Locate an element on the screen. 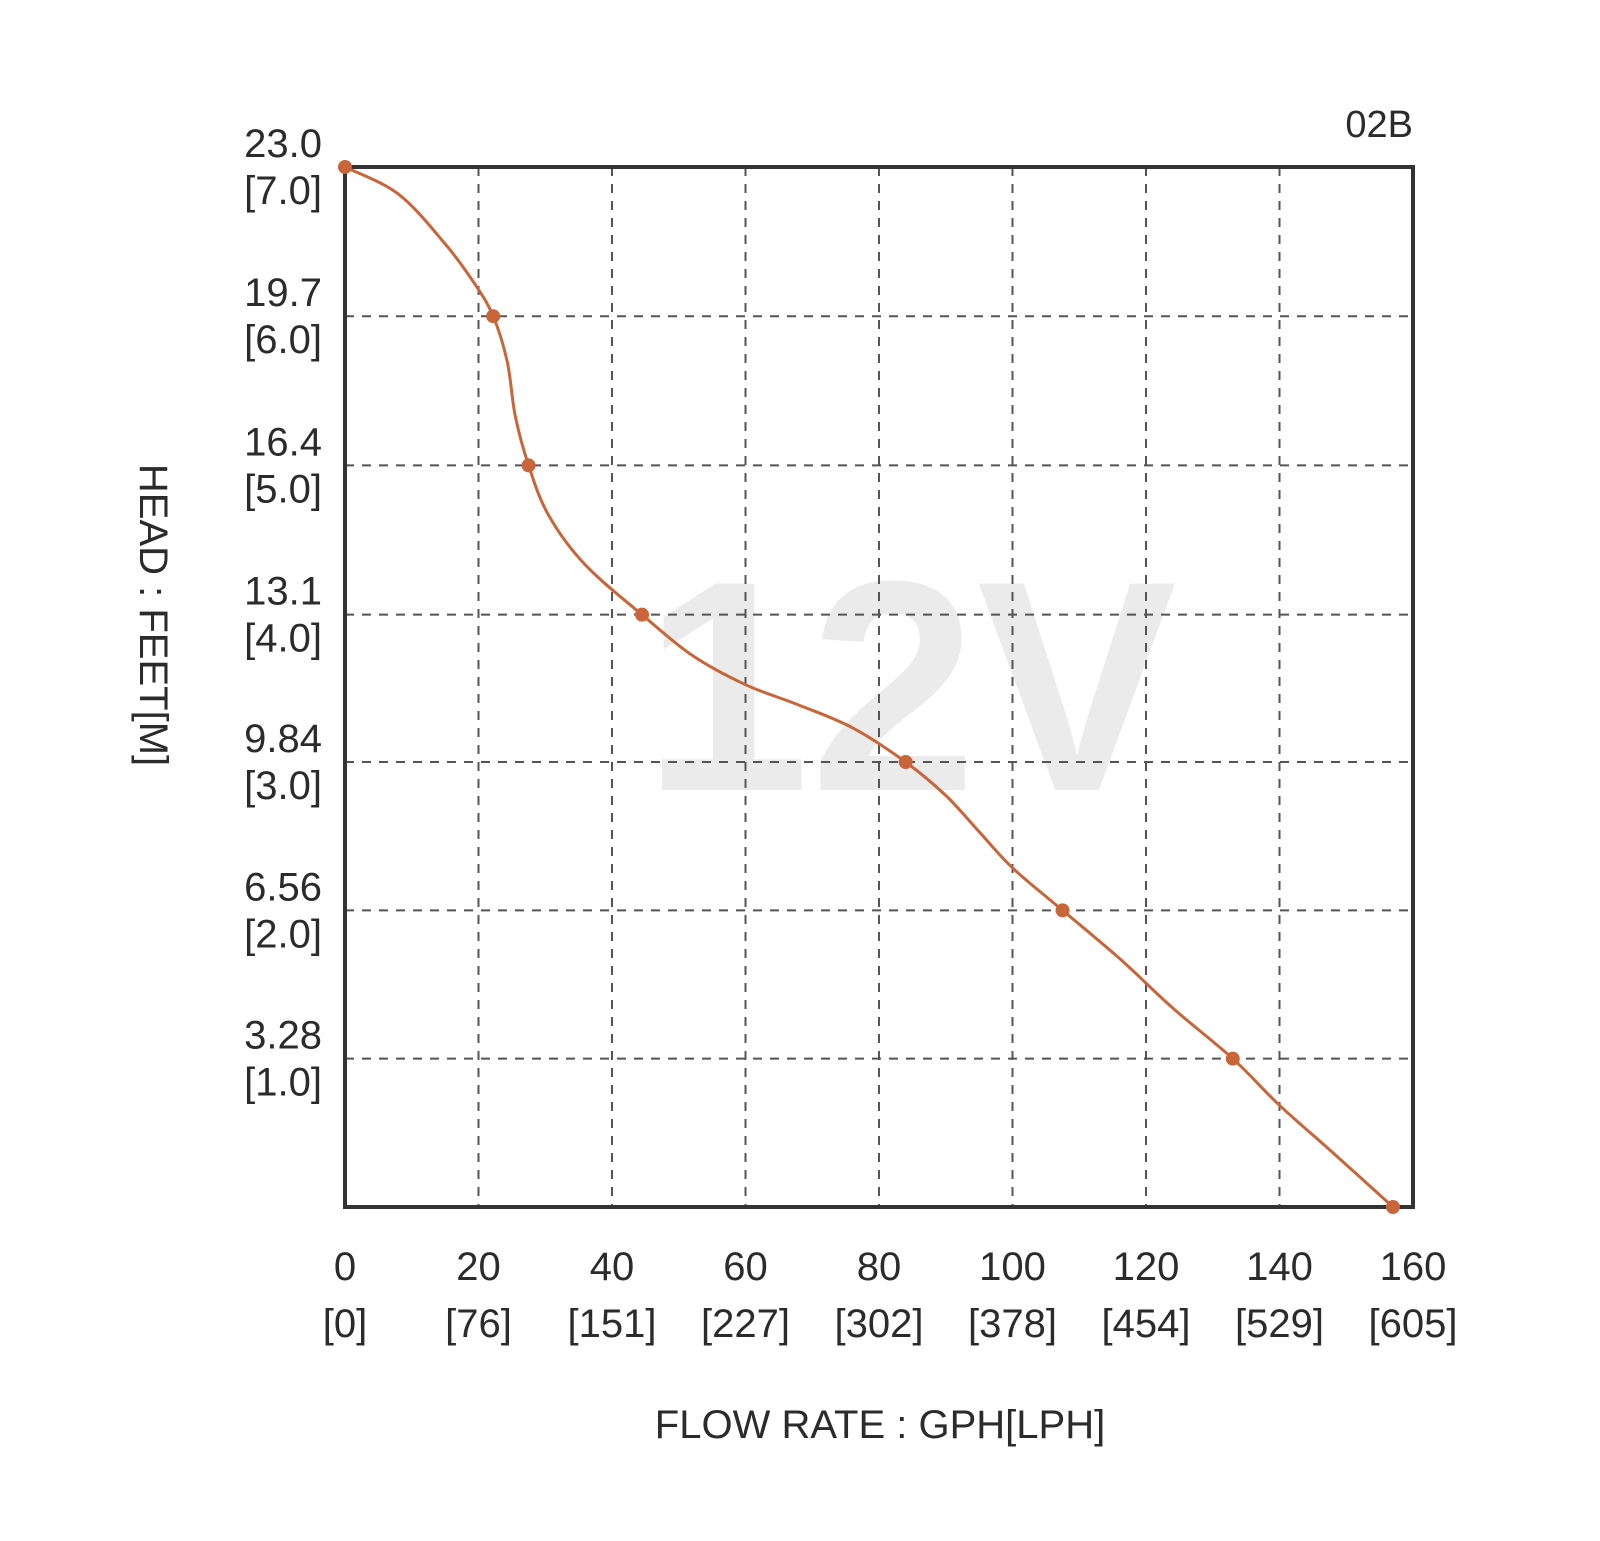 The image size is (1600, 1541). x-tick-sublabel: [605] is located at coordinates (1413, 1324).